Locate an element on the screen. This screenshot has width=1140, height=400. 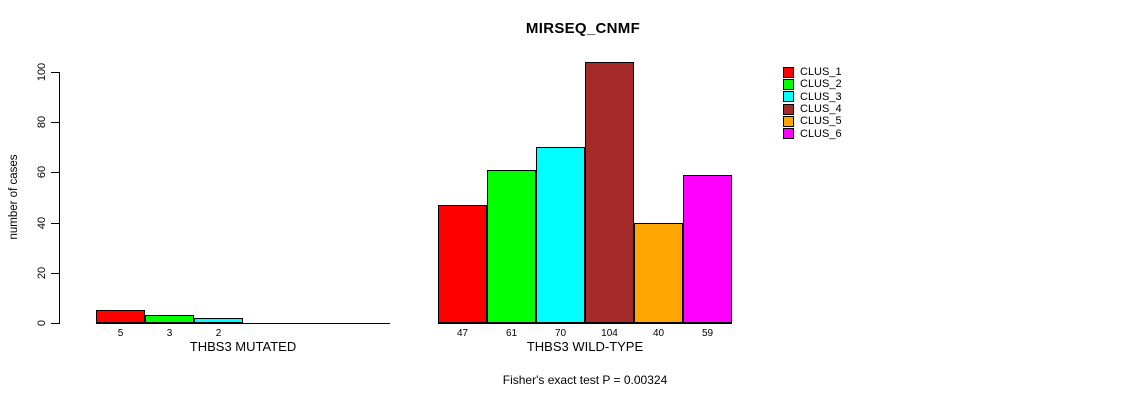
y-axis-tick-label: 40 is located at coordinates (42, 222).